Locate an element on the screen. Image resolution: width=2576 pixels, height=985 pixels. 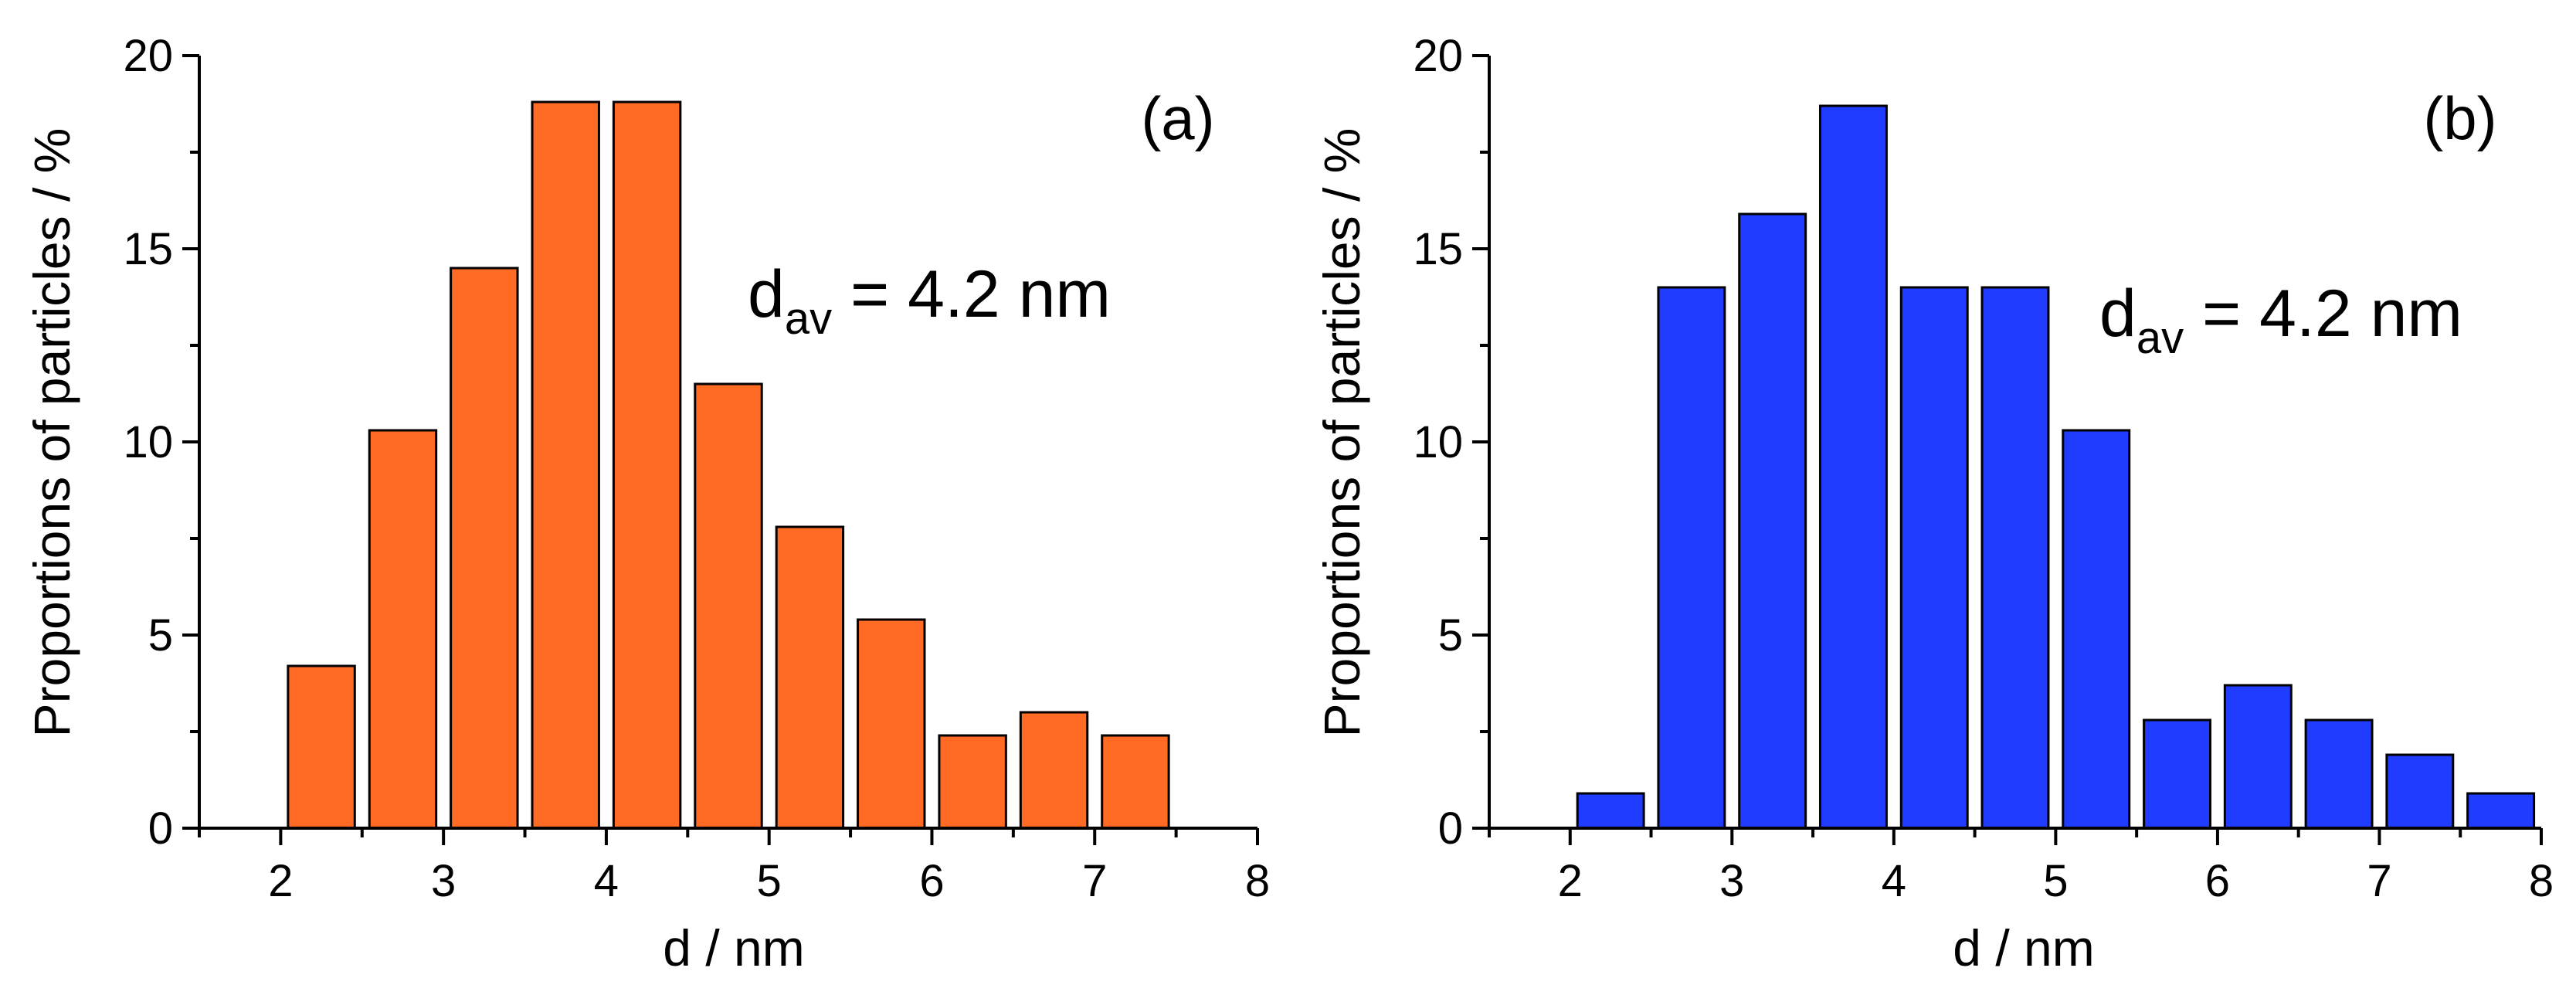
x-tick-label-b: 7 is located at coordinates (2379, 881).